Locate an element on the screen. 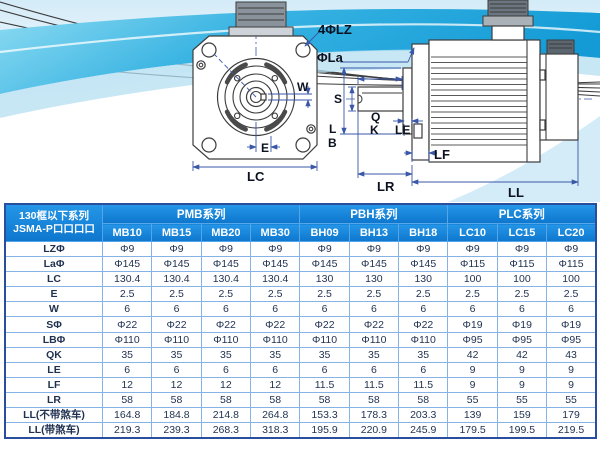 This screenshot has width=600, height=449. table-corner-header: 130框以下系列 JSMA-P口口口口 is located at coordinates (53, 222).